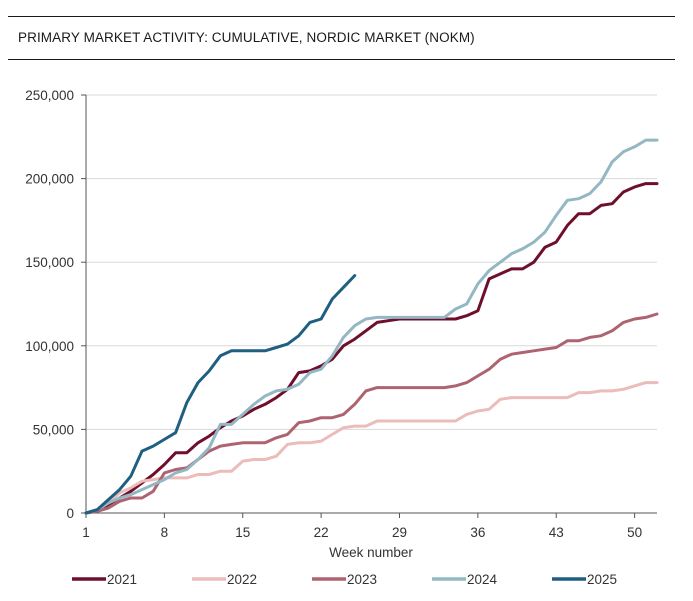 The width and height of the screenshot is (693, 601). What do you see at coordinates (242, 532) in the screenshot?
I see `xtick-label-15: 15` at bounding box center [242, 532].